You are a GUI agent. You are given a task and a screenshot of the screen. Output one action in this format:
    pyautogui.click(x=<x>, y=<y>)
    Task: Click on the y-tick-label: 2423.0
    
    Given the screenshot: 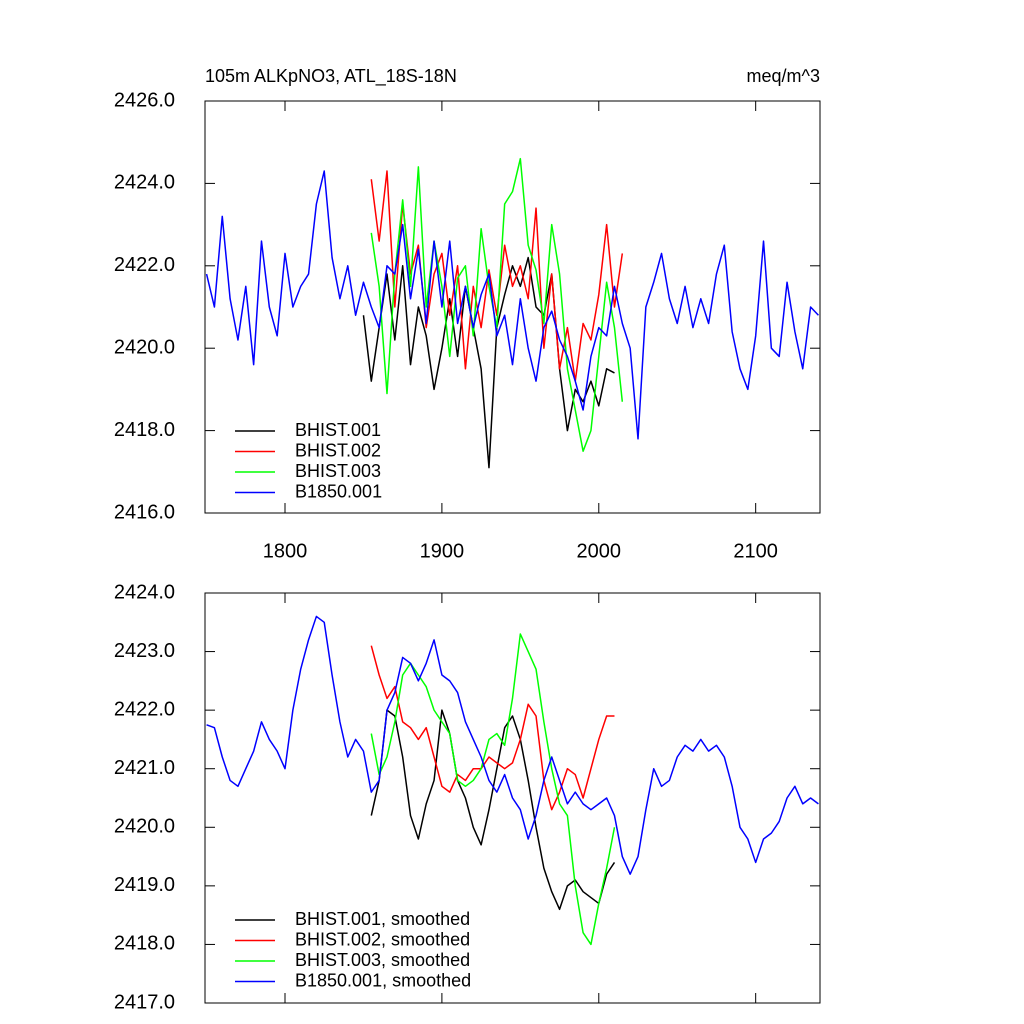 What is the action you would take?
    pyautogui.click(x=144, y=651)
    